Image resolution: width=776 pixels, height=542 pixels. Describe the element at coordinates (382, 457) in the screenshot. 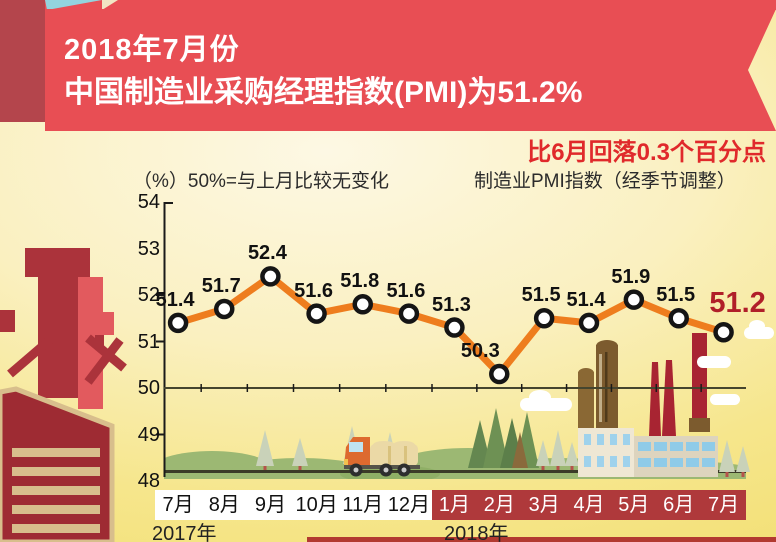

I see `truck-illustration` at that location.